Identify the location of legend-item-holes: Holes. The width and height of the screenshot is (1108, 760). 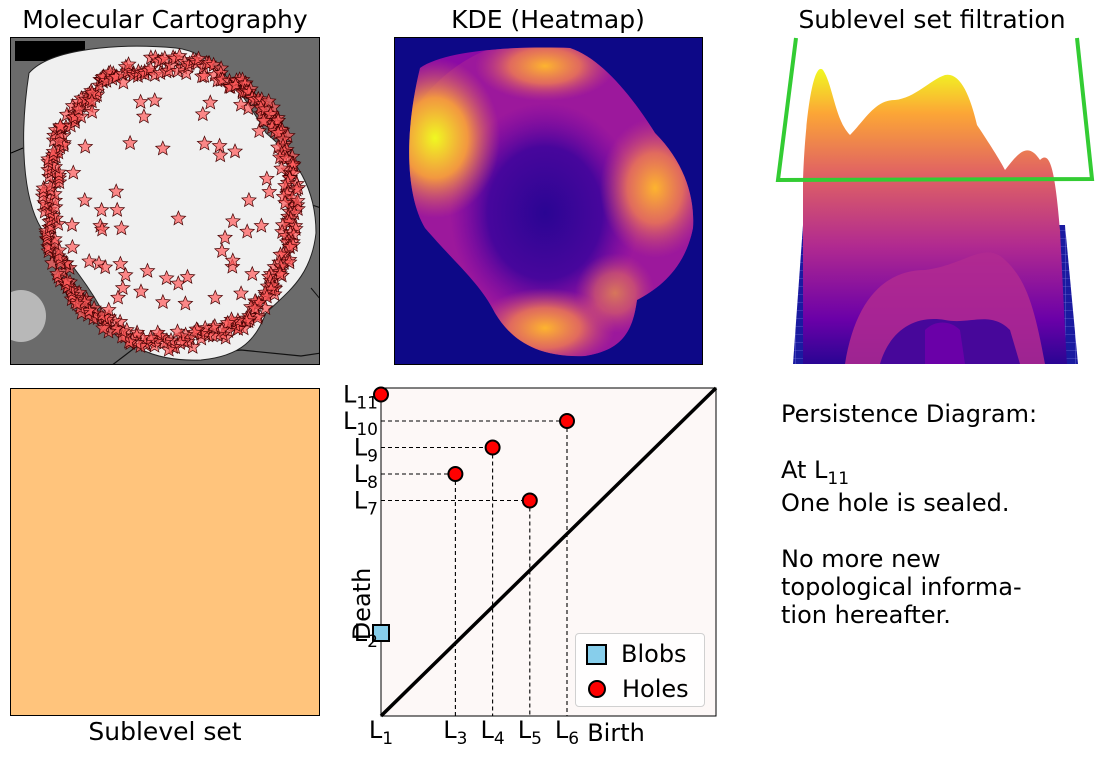
(637, 689).